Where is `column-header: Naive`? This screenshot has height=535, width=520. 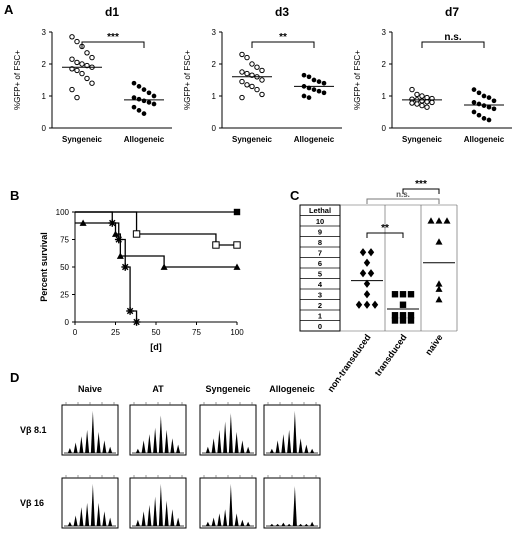 column-header: Naive is located at coordinates (90, 389).